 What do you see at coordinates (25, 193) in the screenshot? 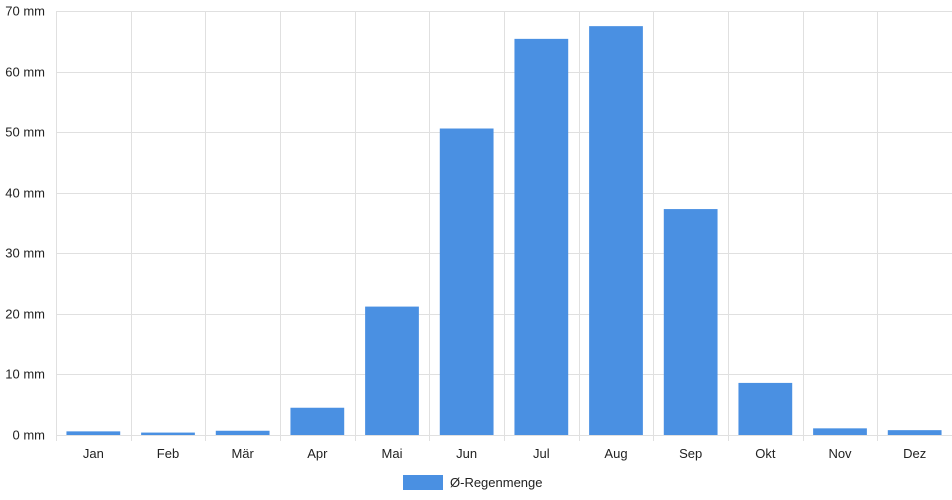
I see `y-tick-label: 40 mm` at bounding box center [25, 193].